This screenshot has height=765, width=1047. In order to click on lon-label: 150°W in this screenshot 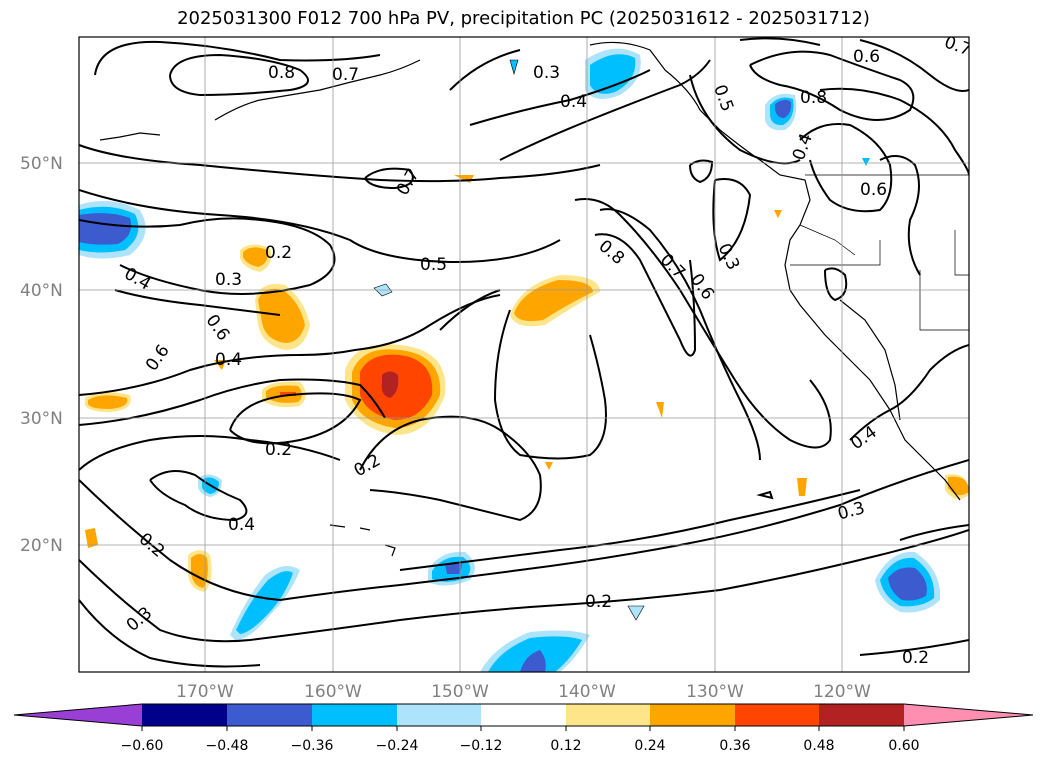, I will do `click(460, 692)`.